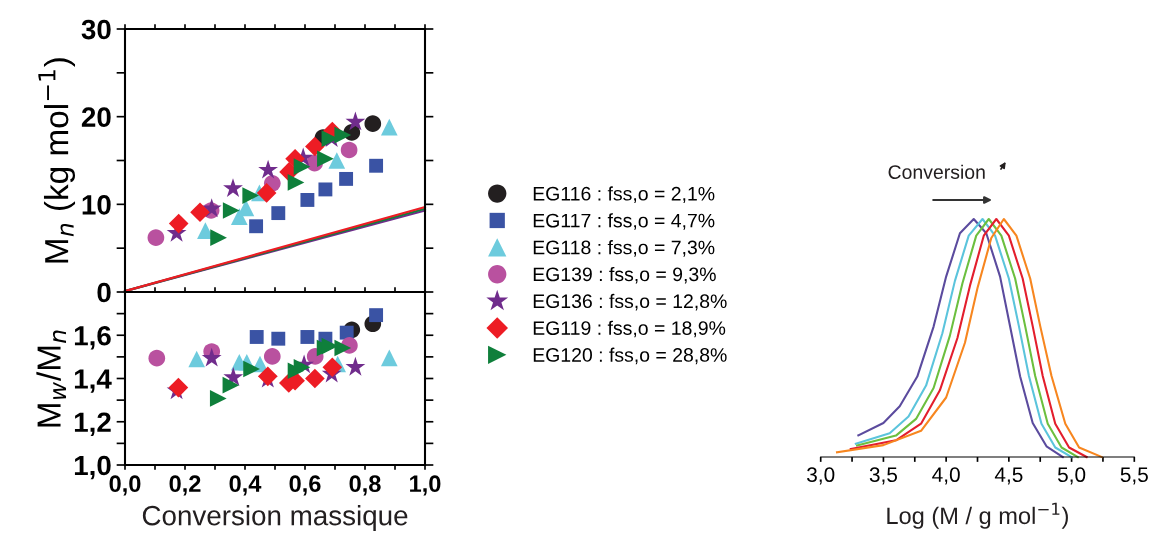 Image resolution: width=1153 pixels, height=540 pixels. Describe the element at coordinates (629, 329) in the screenshot. I see `legend-label: EG119 : fss,o = 18,9%` at that location.